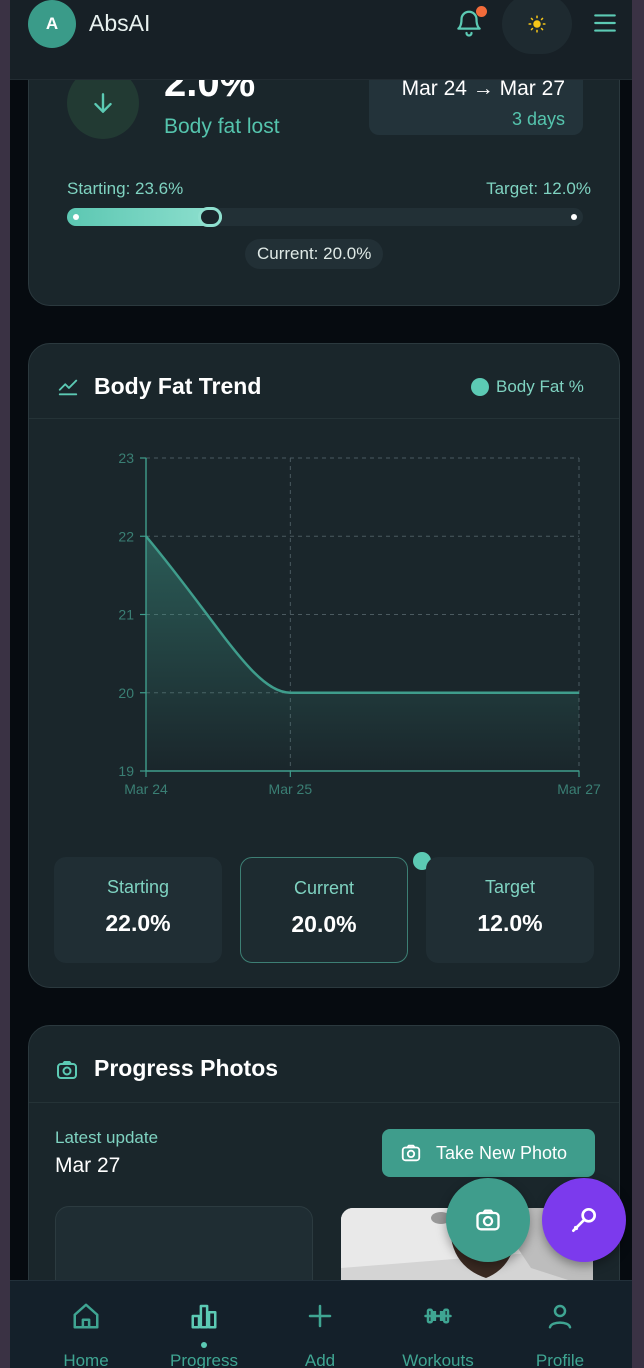 The image size is (644, 1368). What do you see at coordinates (291, 789) in the screenshot?
I see `x-tick-label: Mar 25` at bounding box center [291, 789].